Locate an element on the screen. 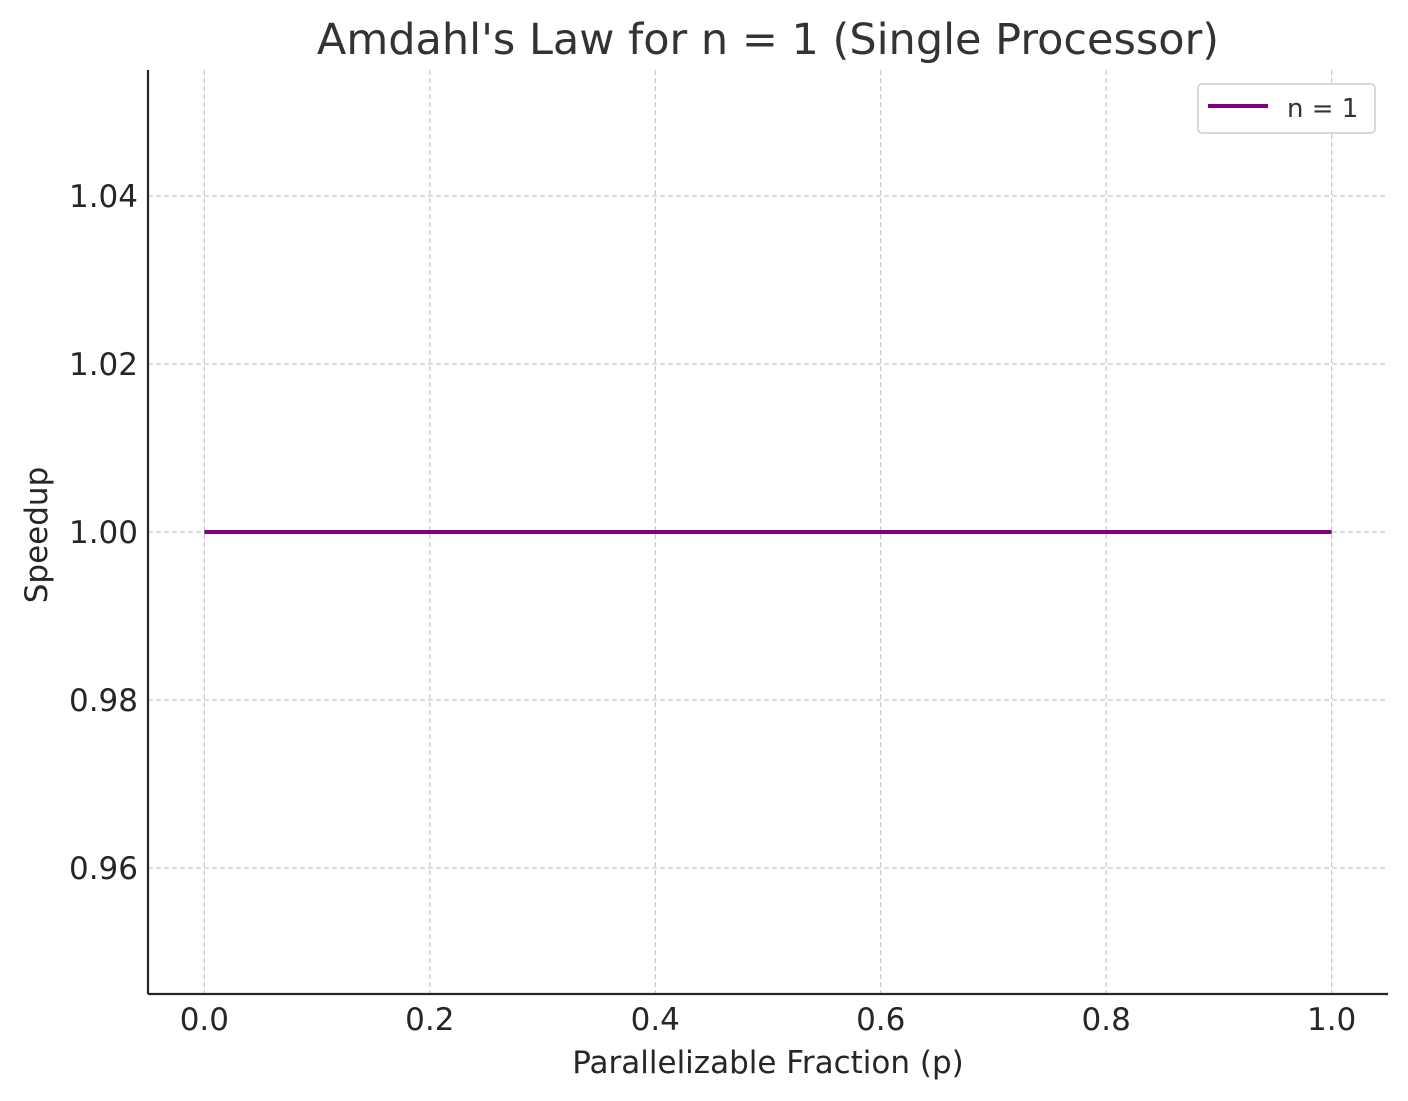 The height and width of the screenshot is (1101, 1408). x-tick-label: 0.6 is located at coordinates (880, 1020).